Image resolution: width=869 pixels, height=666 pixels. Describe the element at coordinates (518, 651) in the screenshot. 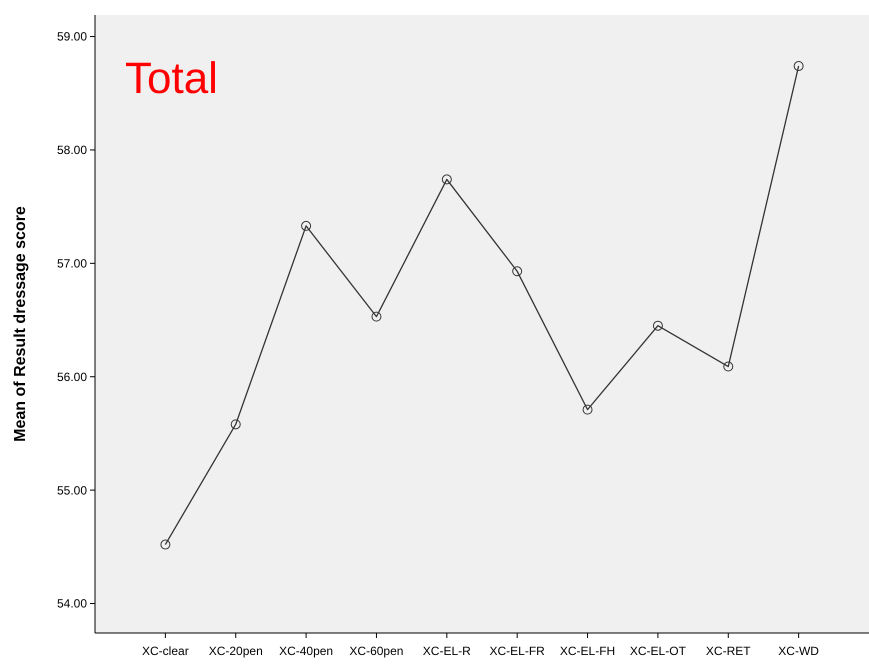

I see `x-tick-label: XC-EL-FR` at that location.